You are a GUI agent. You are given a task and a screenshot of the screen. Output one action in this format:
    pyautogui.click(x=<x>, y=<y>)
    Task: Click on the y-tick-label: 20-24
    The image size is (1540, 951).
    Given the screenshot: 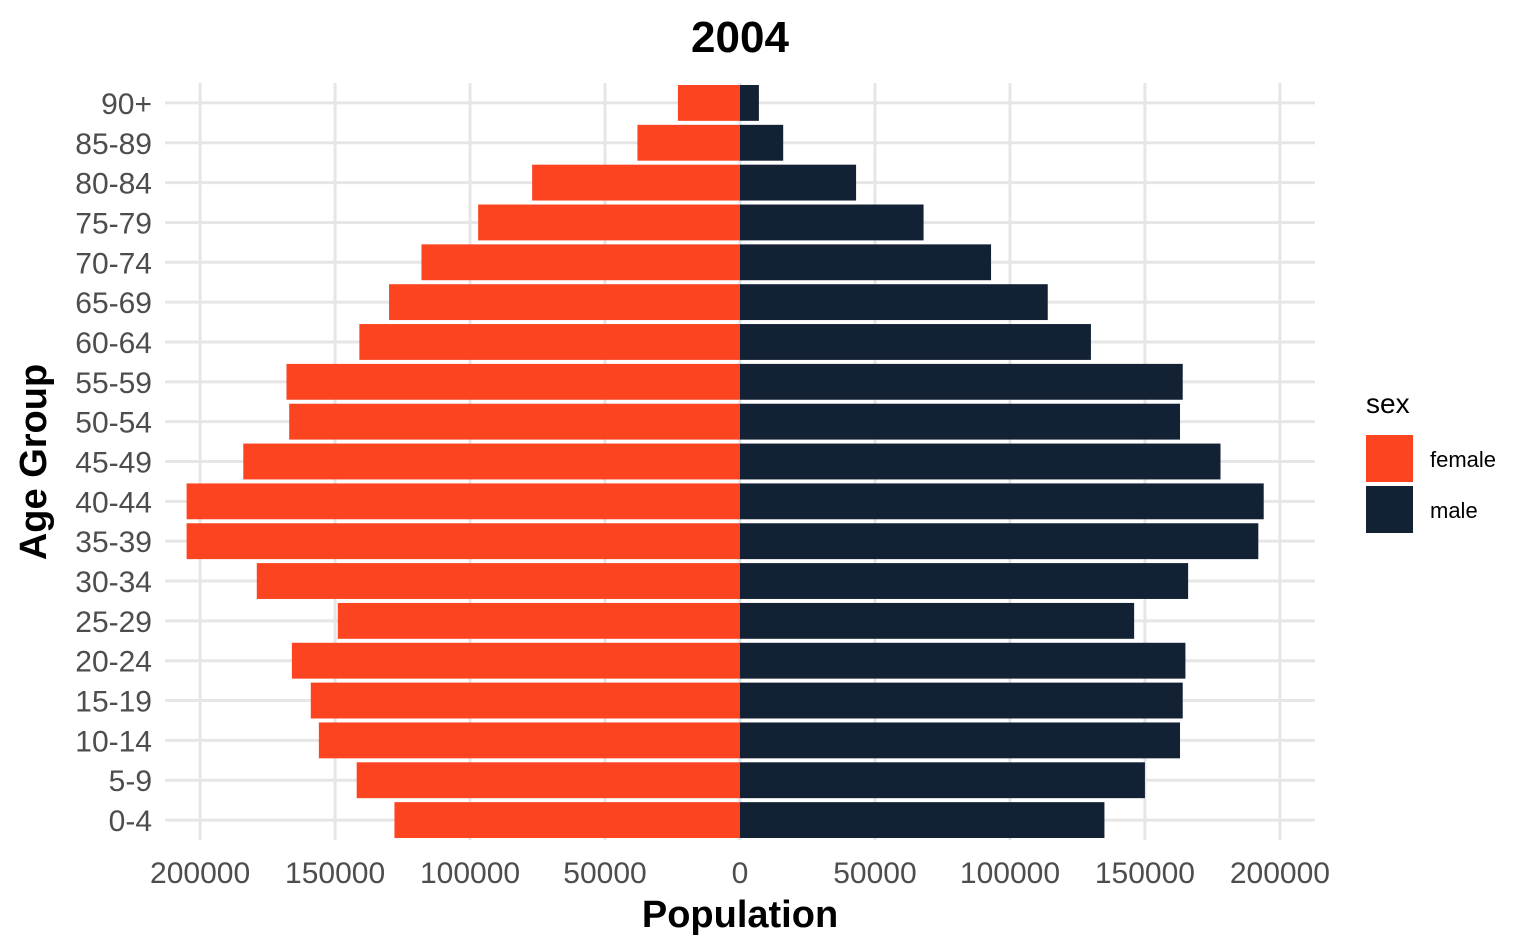 What is the action you would take?
    pyautogui.click(x=113, y=662)
    